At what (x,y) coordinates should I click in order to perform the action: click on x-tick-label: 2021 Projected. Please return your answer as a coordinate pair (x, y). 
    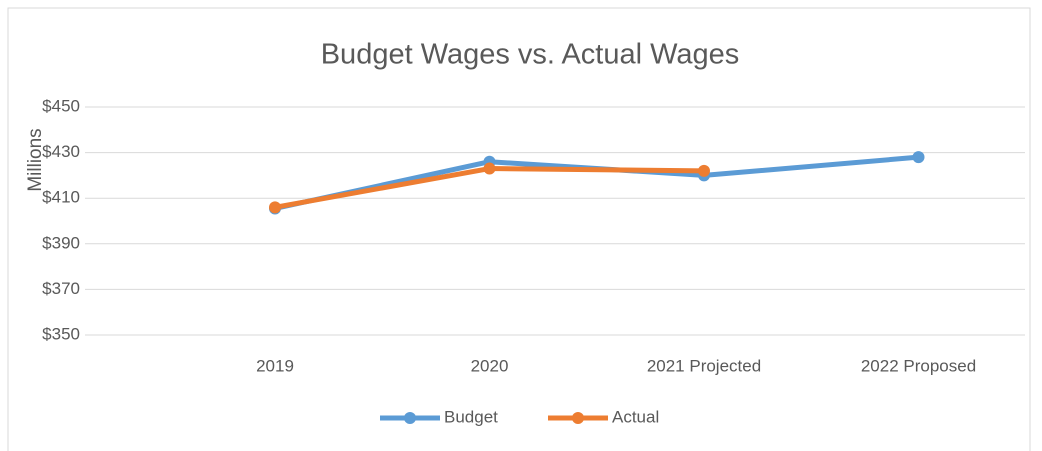
    Looking at the image, I should click on (704, 365).